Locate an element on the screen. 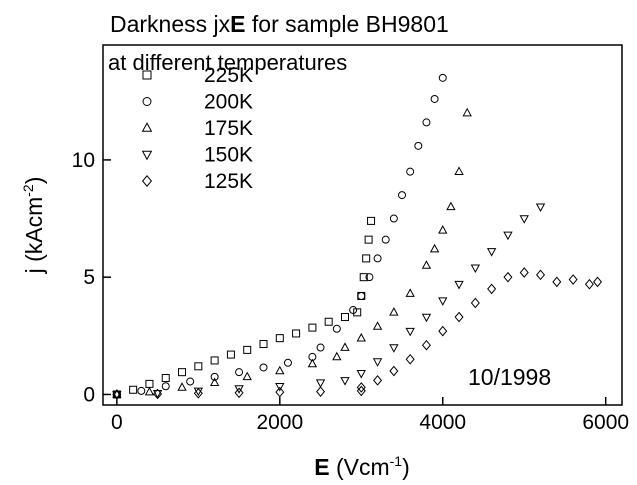 The image size is (637, 485). x-label-part: E is located at coordinates (321, 467).